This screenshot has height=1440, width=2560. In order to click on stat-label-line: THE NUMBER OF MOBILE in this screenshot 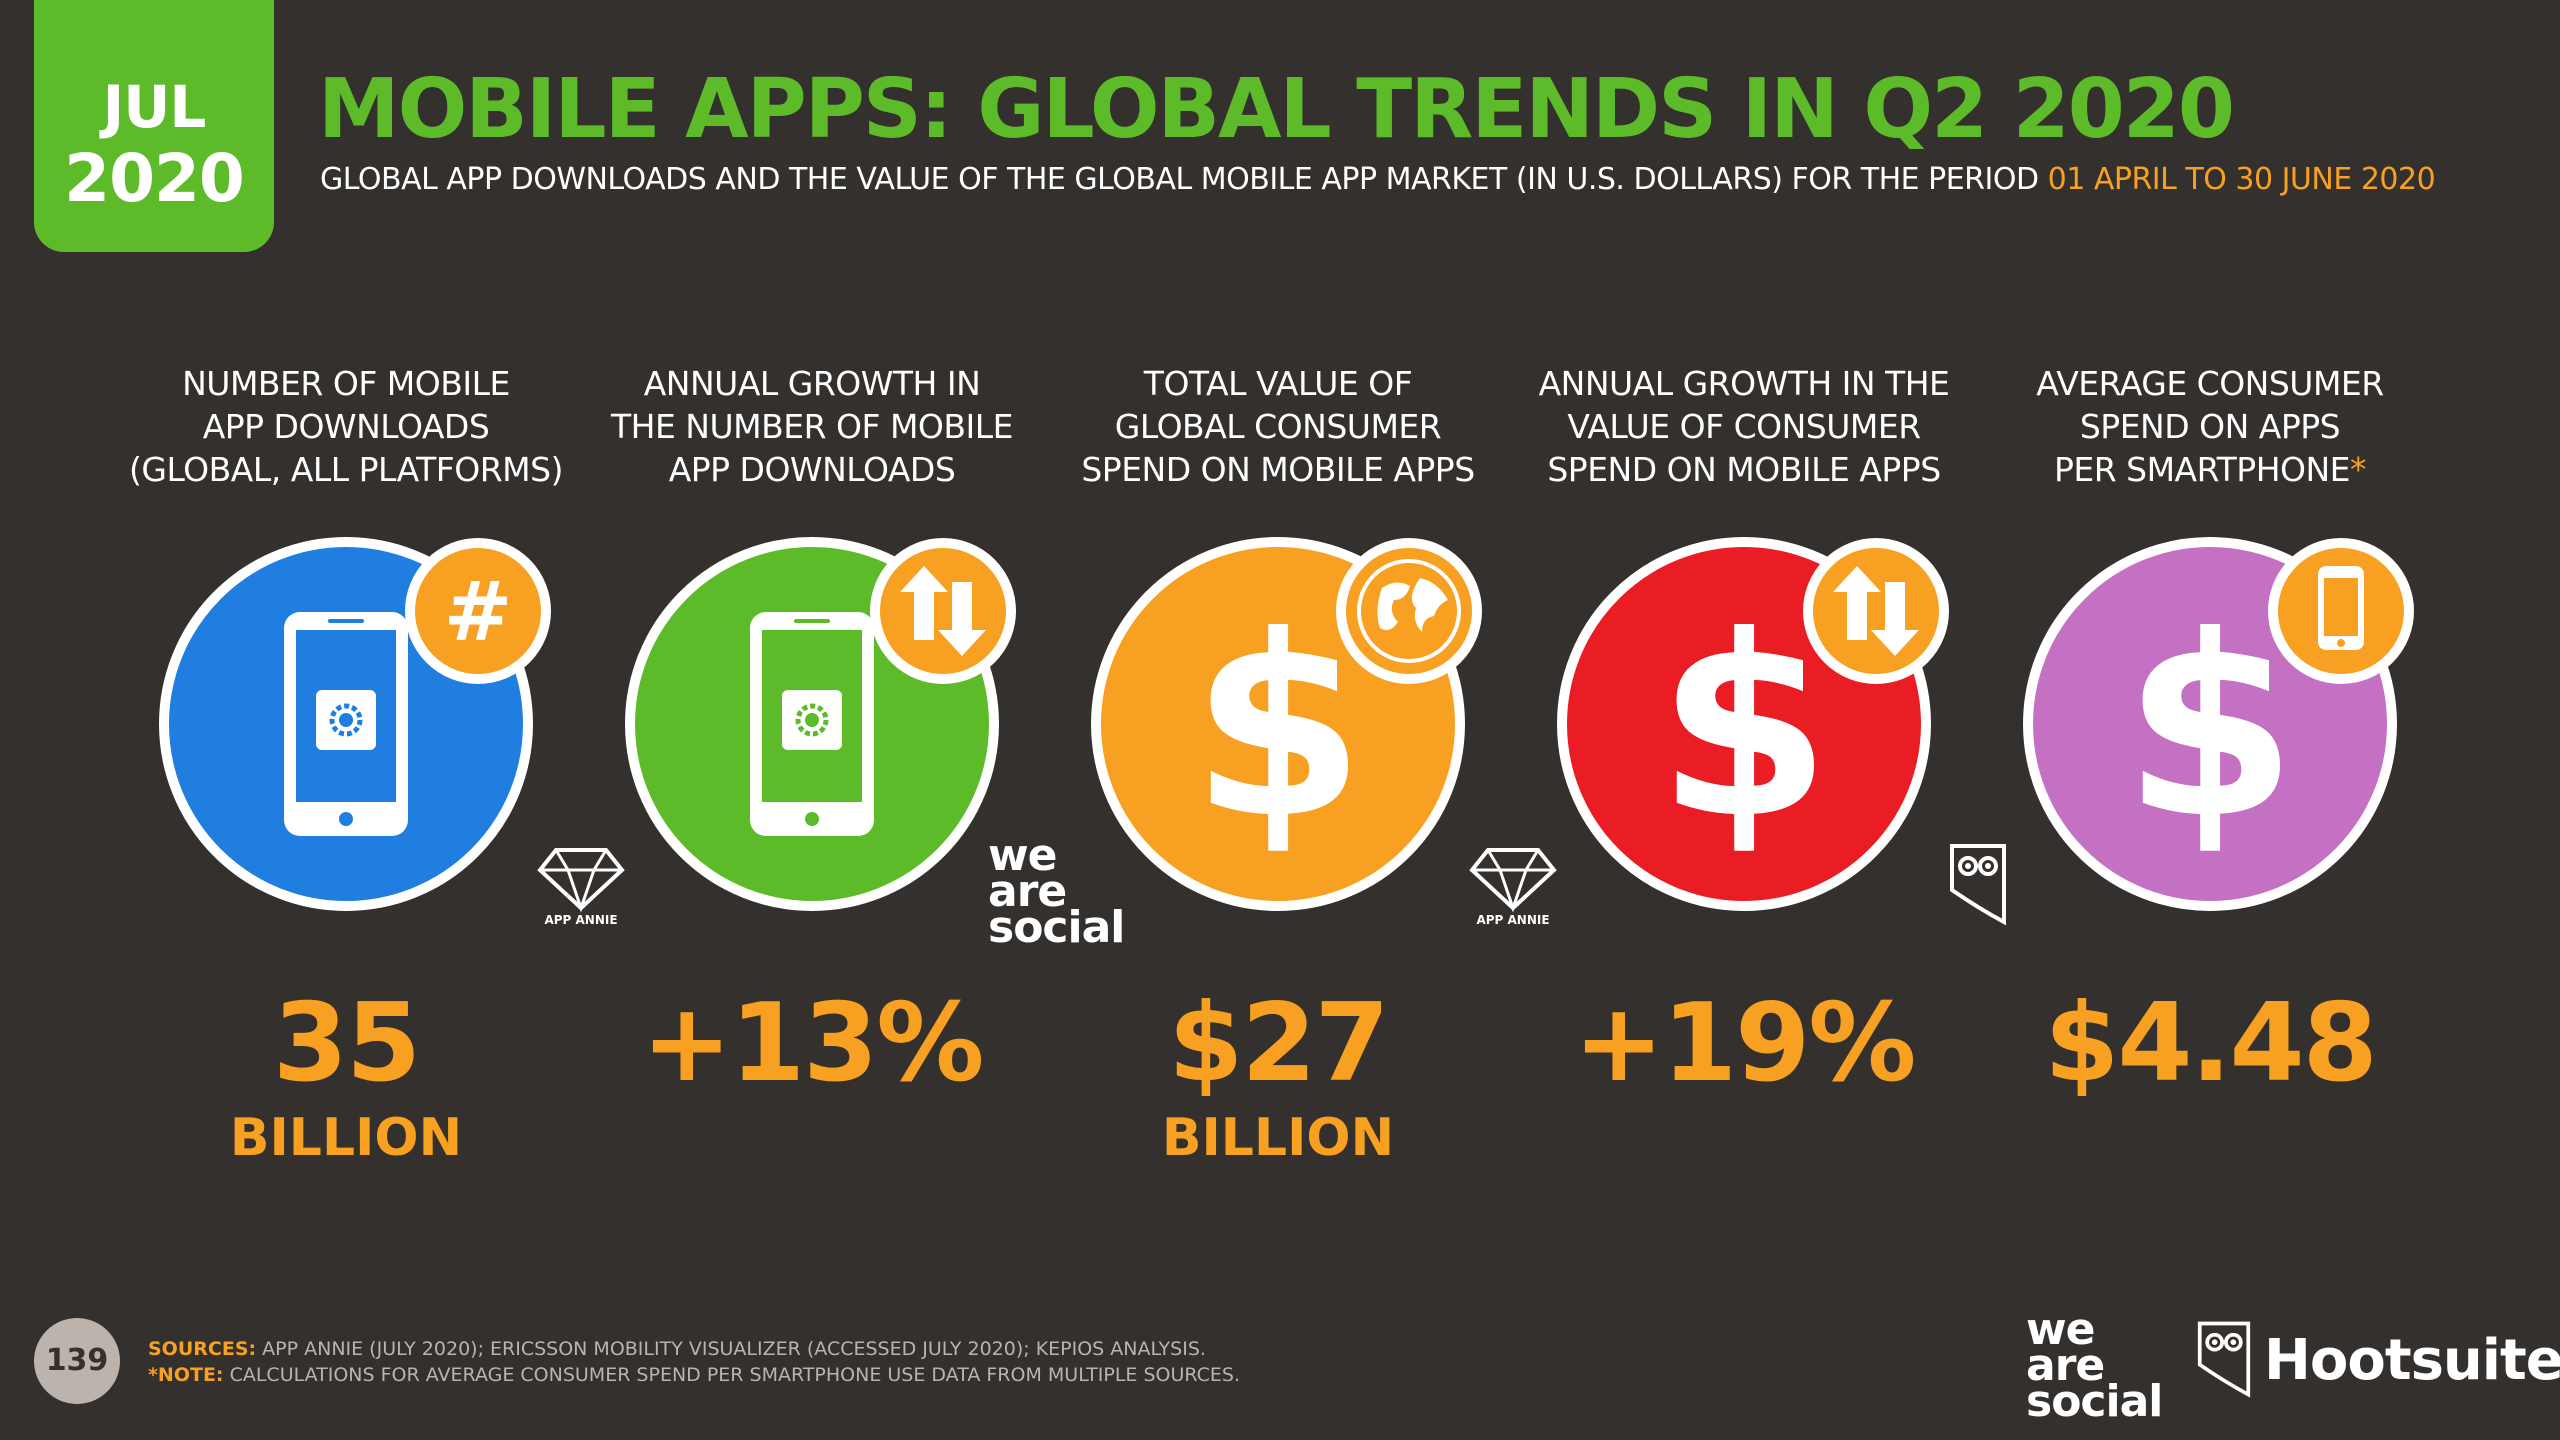, I will do `click(812, 426)`.